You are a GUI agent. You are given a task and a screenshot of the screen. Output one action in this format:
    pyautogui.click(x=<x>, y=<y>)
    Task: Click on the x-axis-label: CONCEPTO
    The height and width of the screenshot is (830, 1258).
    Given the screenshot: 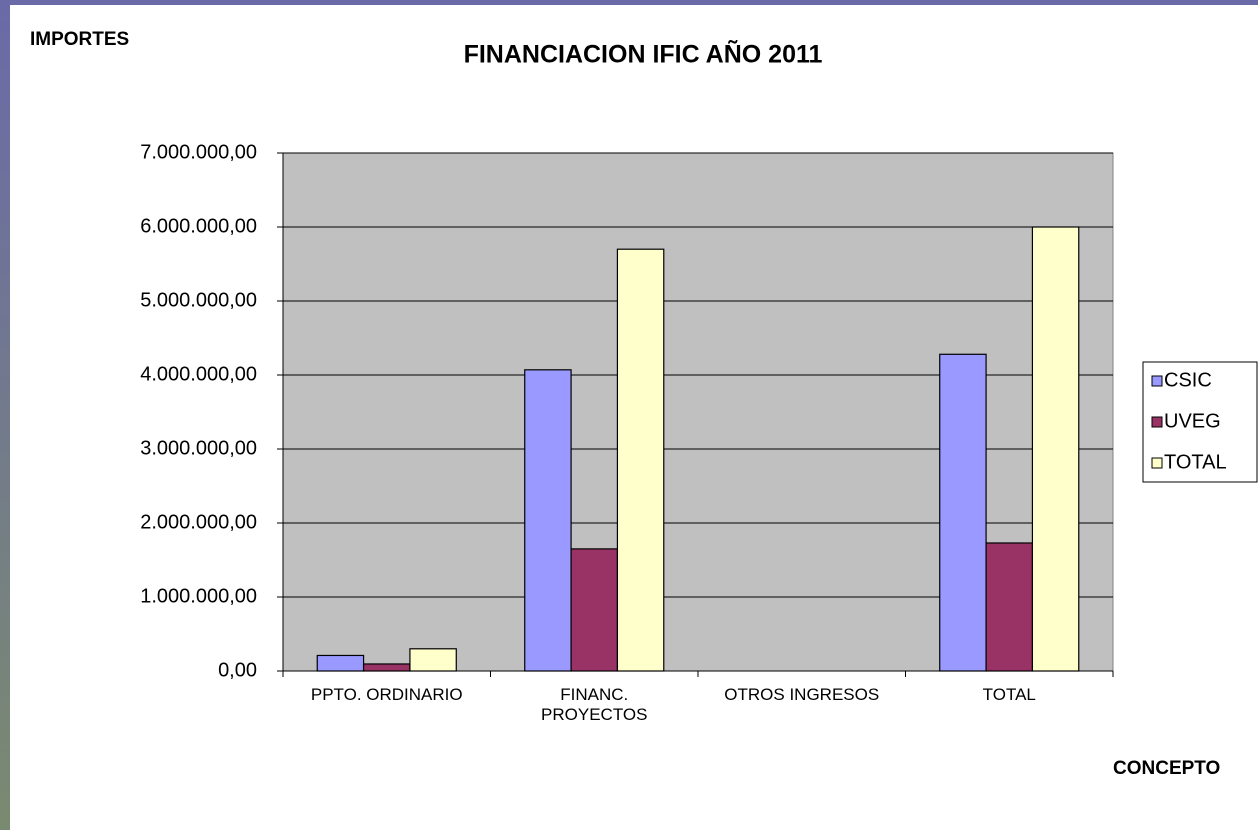 What is the action you would take?
    pyautogui.click(x=1166, y=768)
    